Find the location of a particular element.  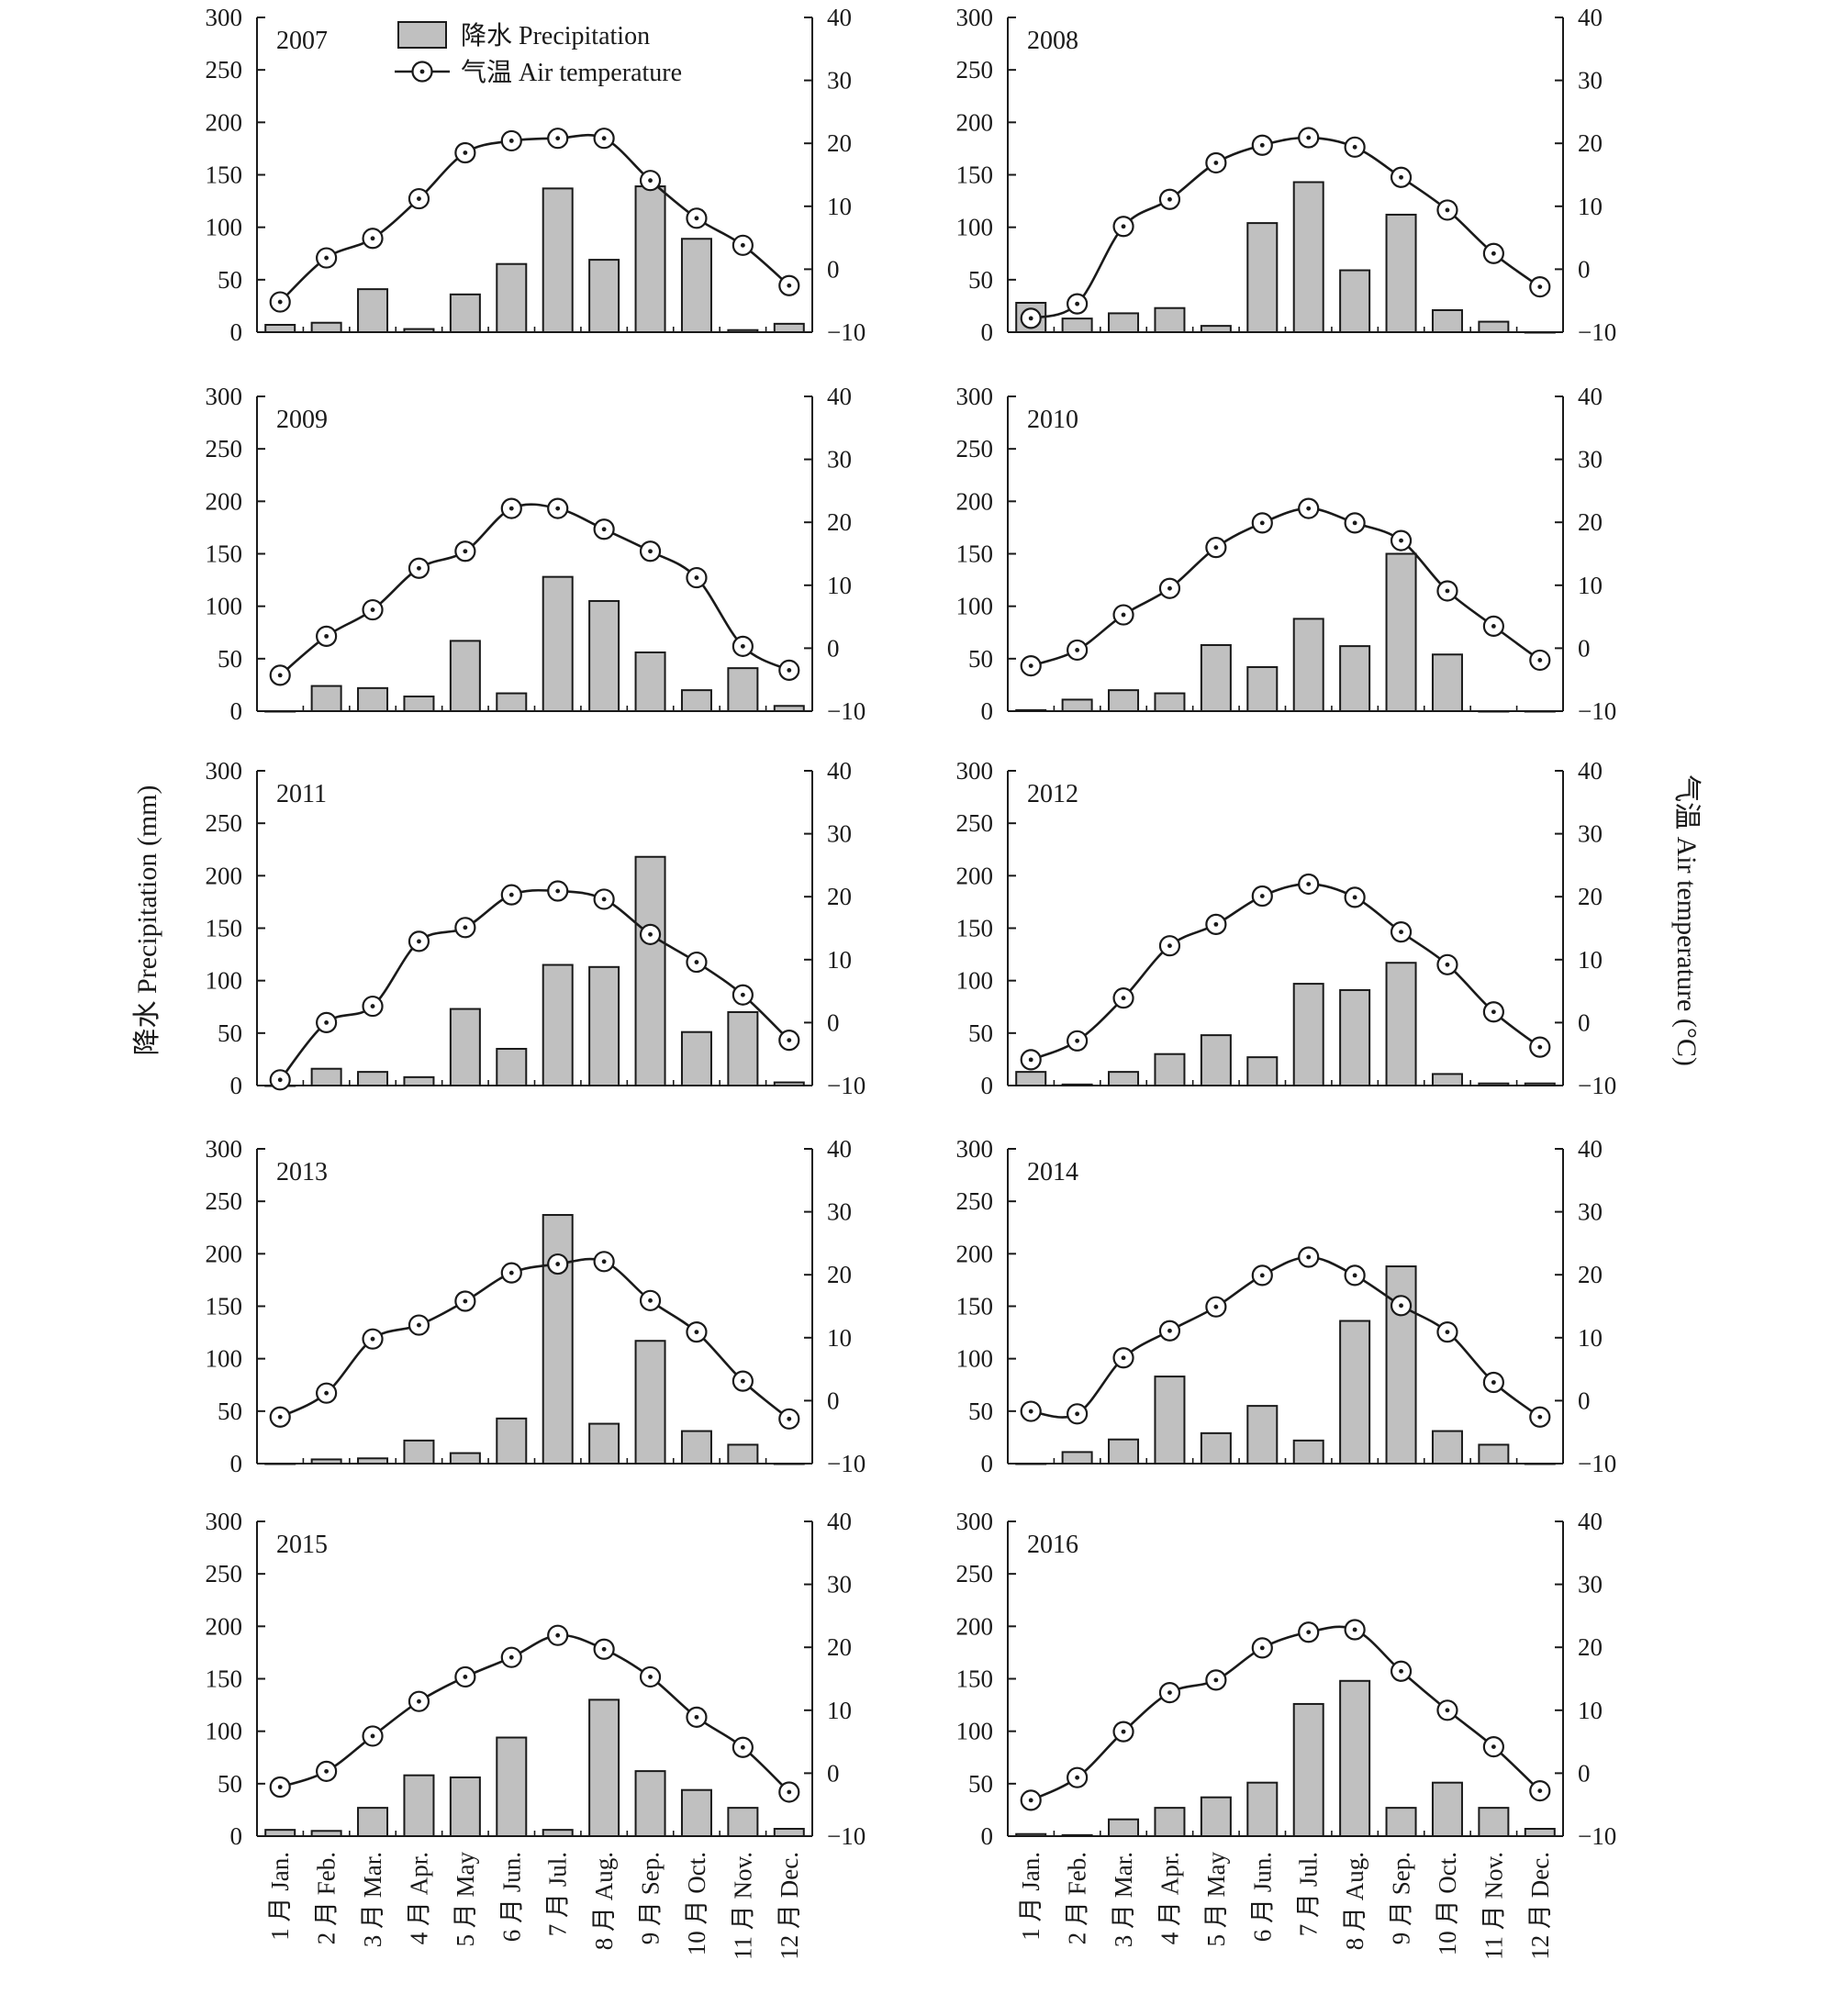

chart-panel: 0 50 100 150 200 250 300 −10 0 10 20 30 40 2014 is located at coordinates (1286, 1306).